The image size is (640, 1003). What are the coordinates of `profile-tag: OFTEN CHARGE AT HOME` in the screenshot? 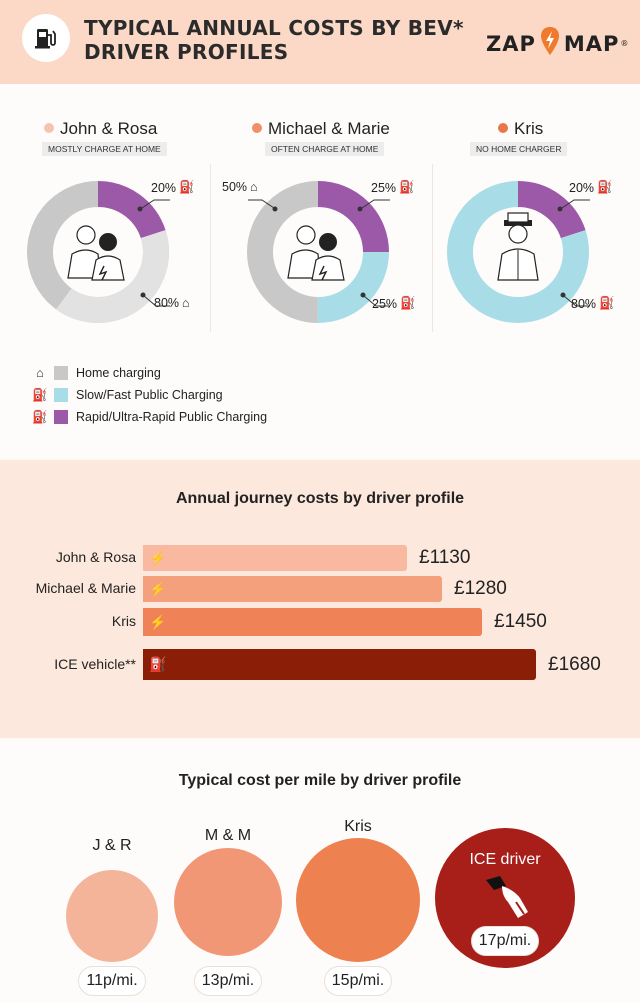 It's located at (325, 149).